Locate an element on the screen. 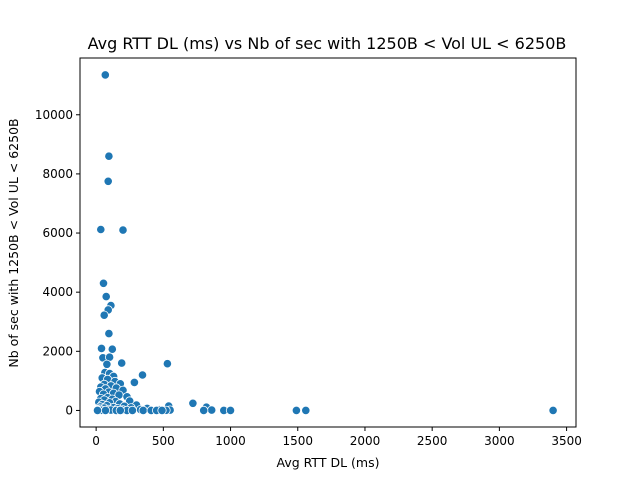  x-axis-ticks: 0 500 1000 1500 2000 2500 3000 3500 is located at coordinates (337, 437).